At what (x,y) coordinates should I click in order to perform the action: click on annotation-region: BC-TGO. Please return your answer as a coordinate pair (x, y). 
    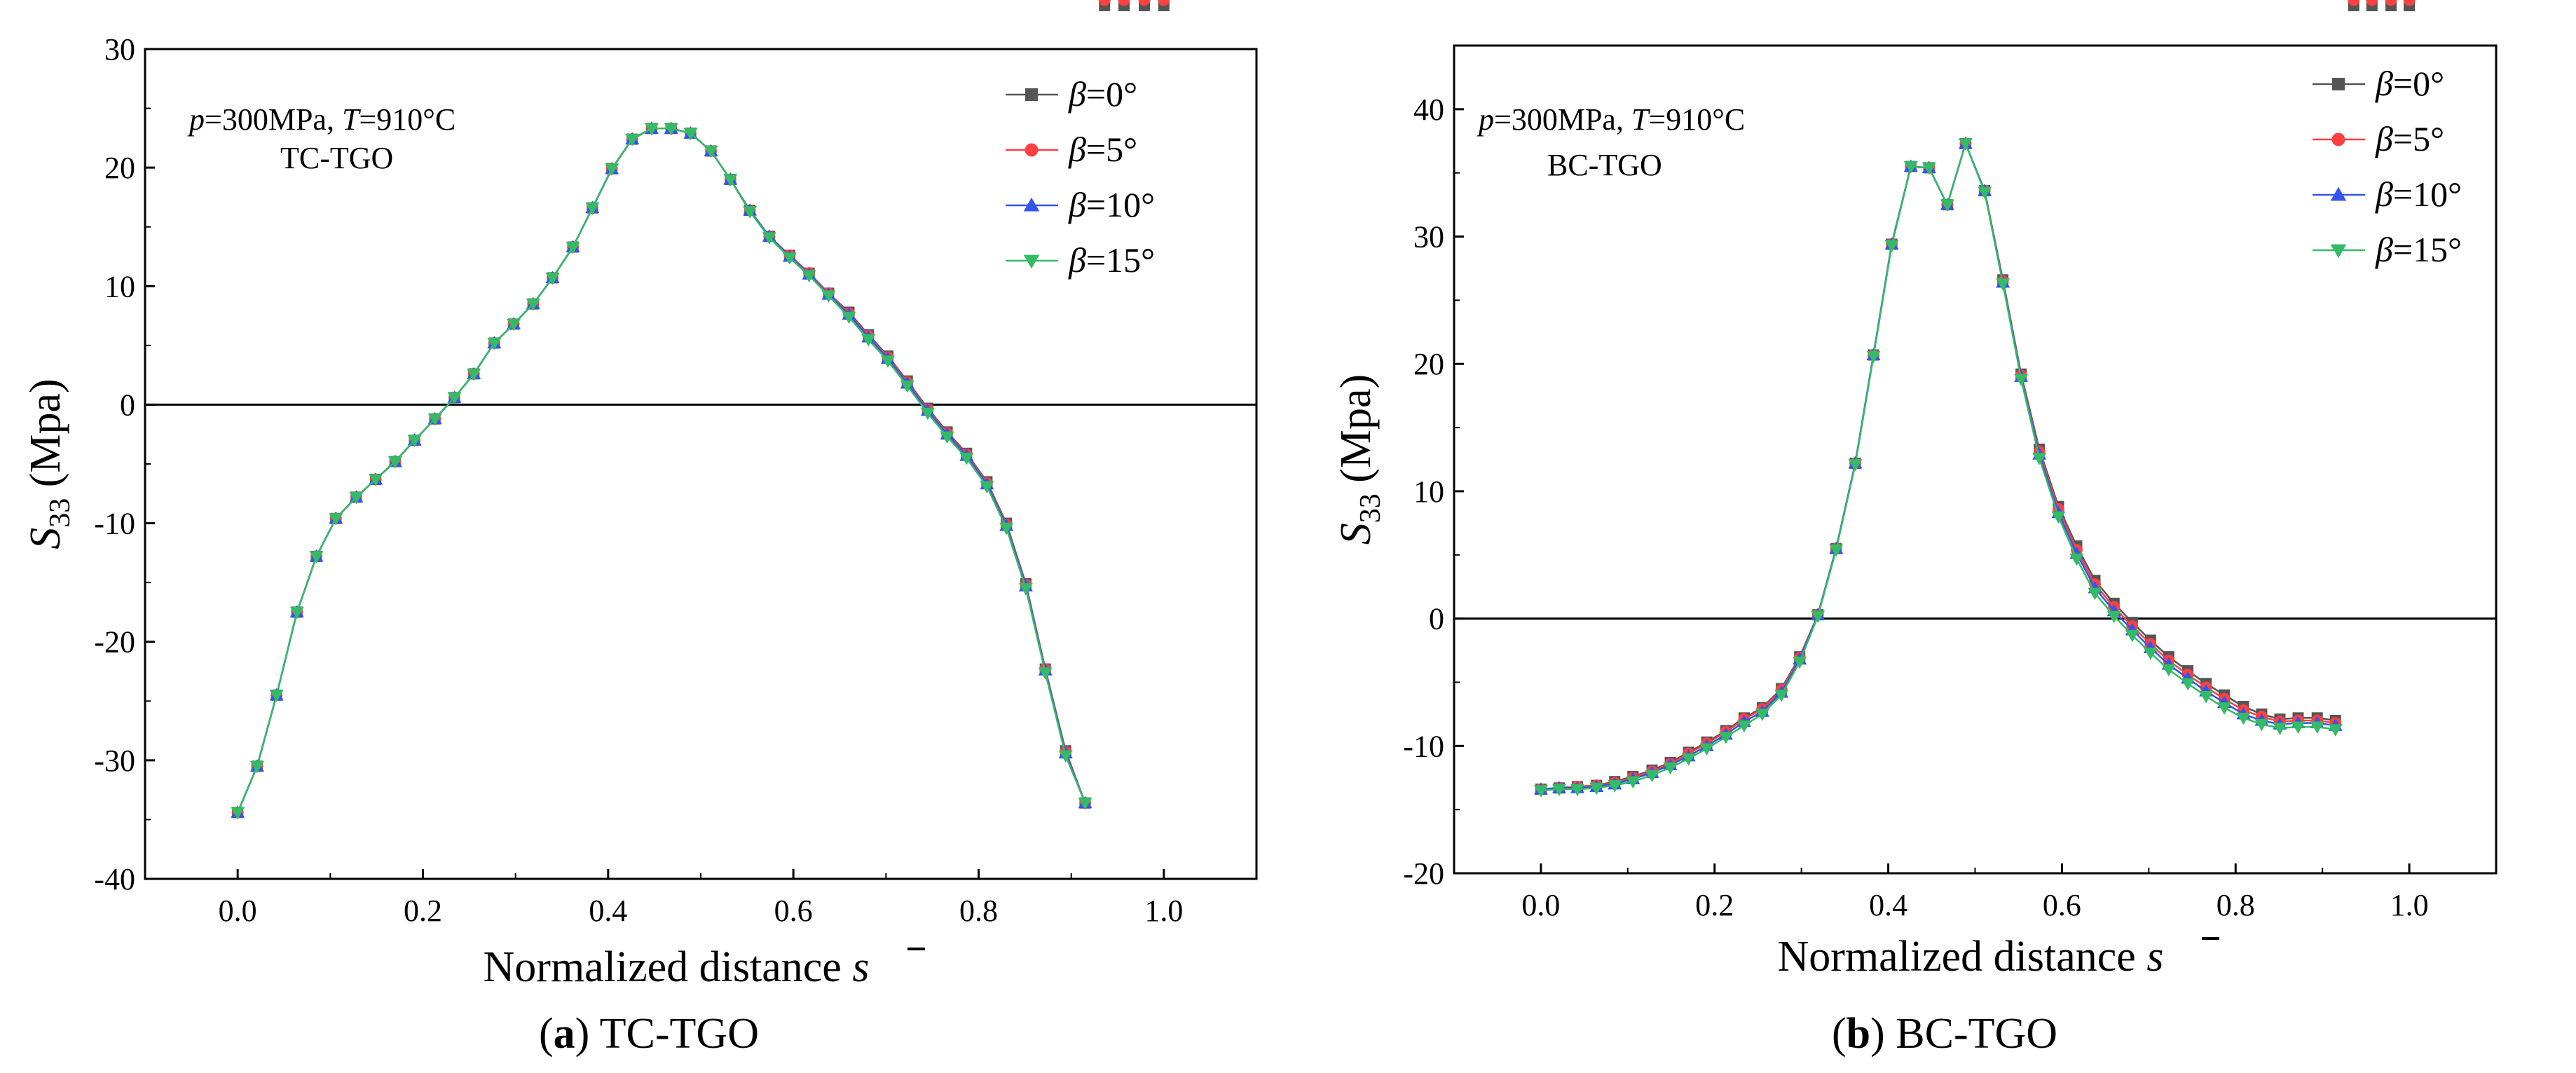
    Looking at the image, I should click on (1605, 165).